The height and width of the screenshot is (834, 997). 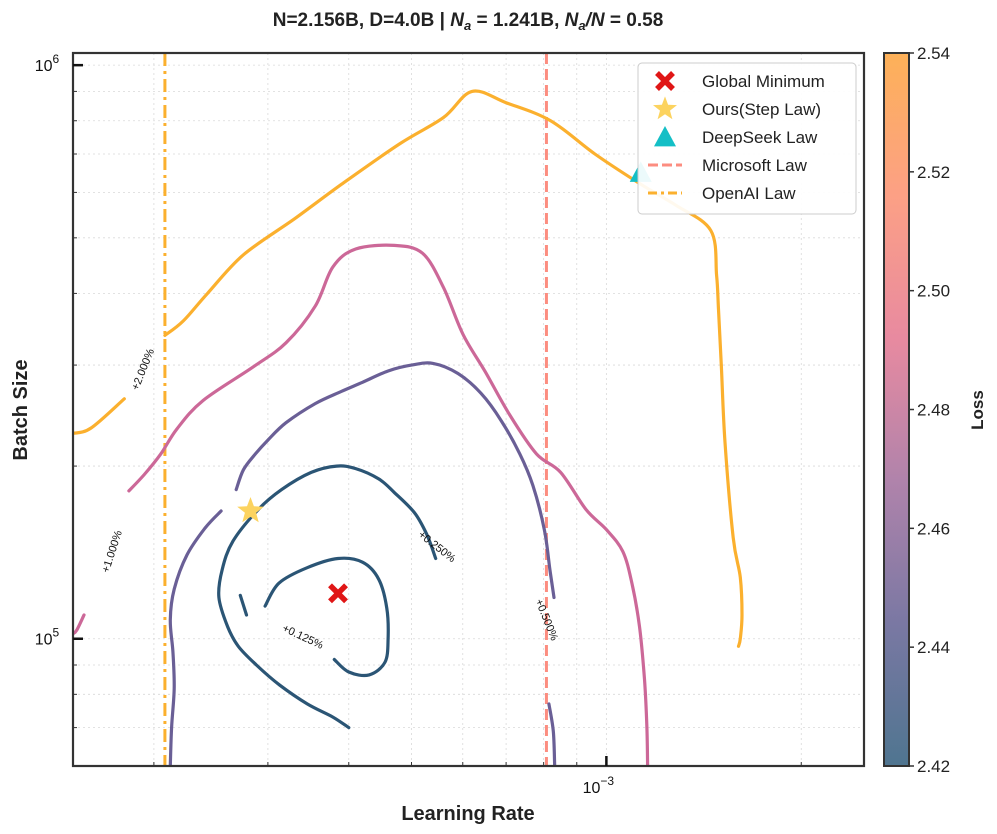 What do you see at coordinates (665, 136) in the screenshot?
I see `legend-deepseek-law-swatch` at bounding box center [665, 136].